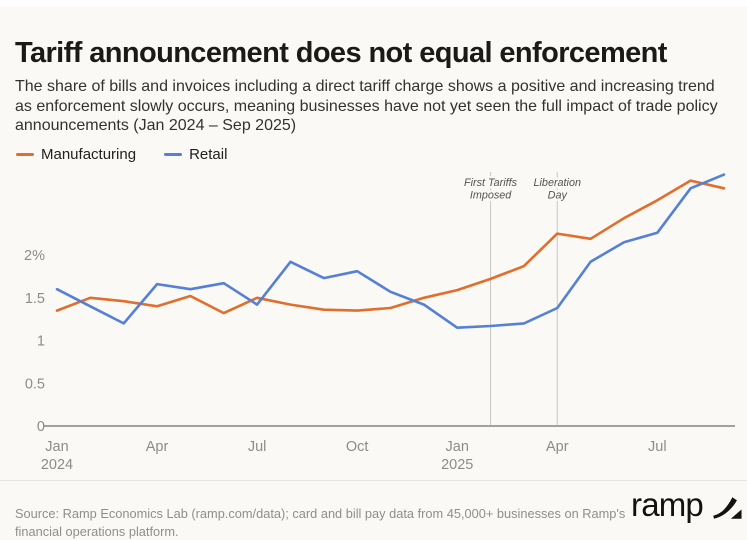  I want to click on annotation-label: Day, so click(558, 196).